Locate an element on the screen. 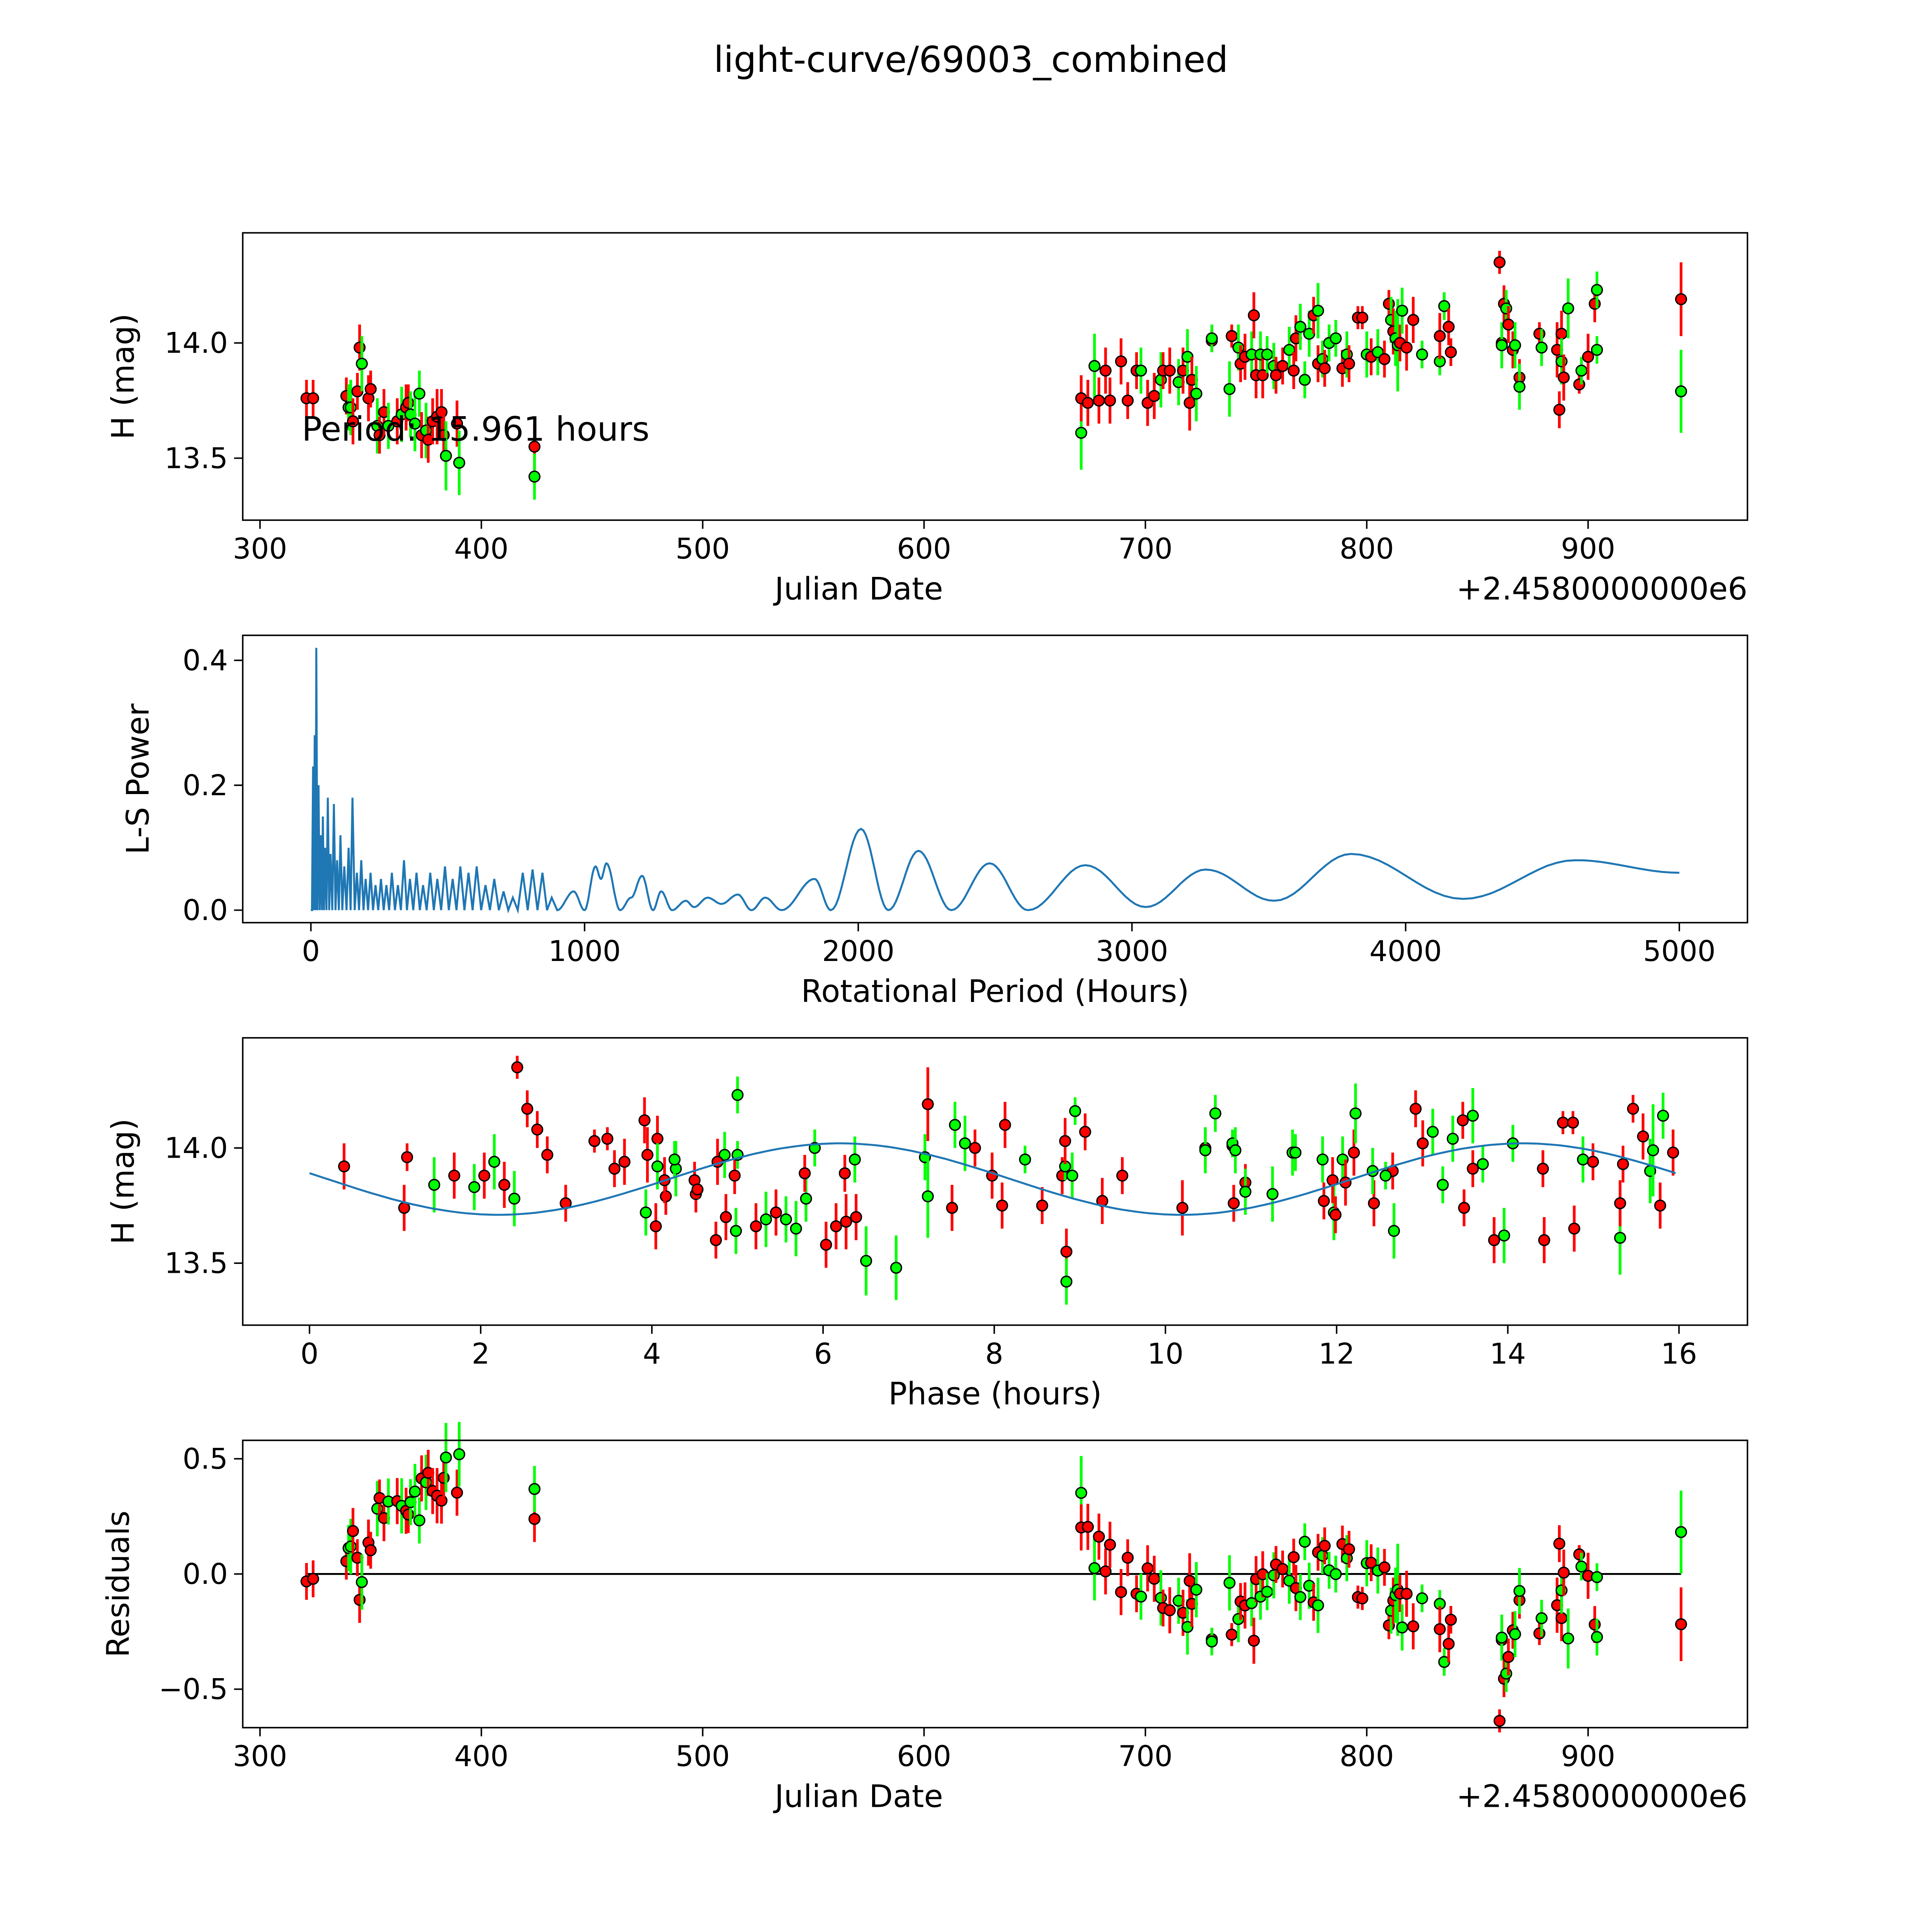  y-tick-label: 0.0 is located at coordinates (205, 1575).